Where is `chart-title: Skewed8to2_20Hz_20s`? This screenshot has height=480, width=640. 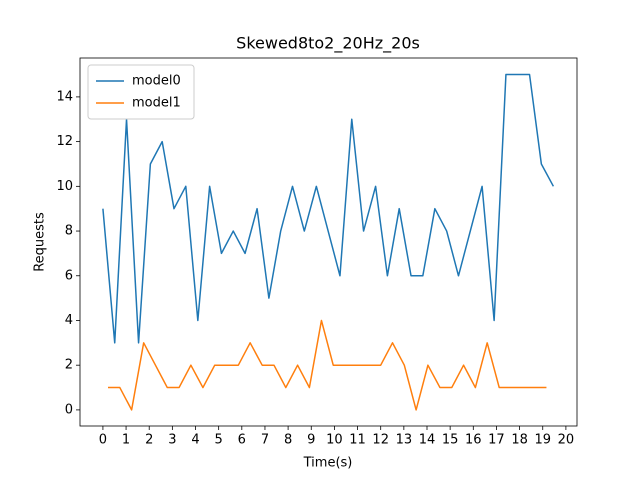
chart-title: Skewed8to2_20Hz_20s is located at coordinates (328, 44).